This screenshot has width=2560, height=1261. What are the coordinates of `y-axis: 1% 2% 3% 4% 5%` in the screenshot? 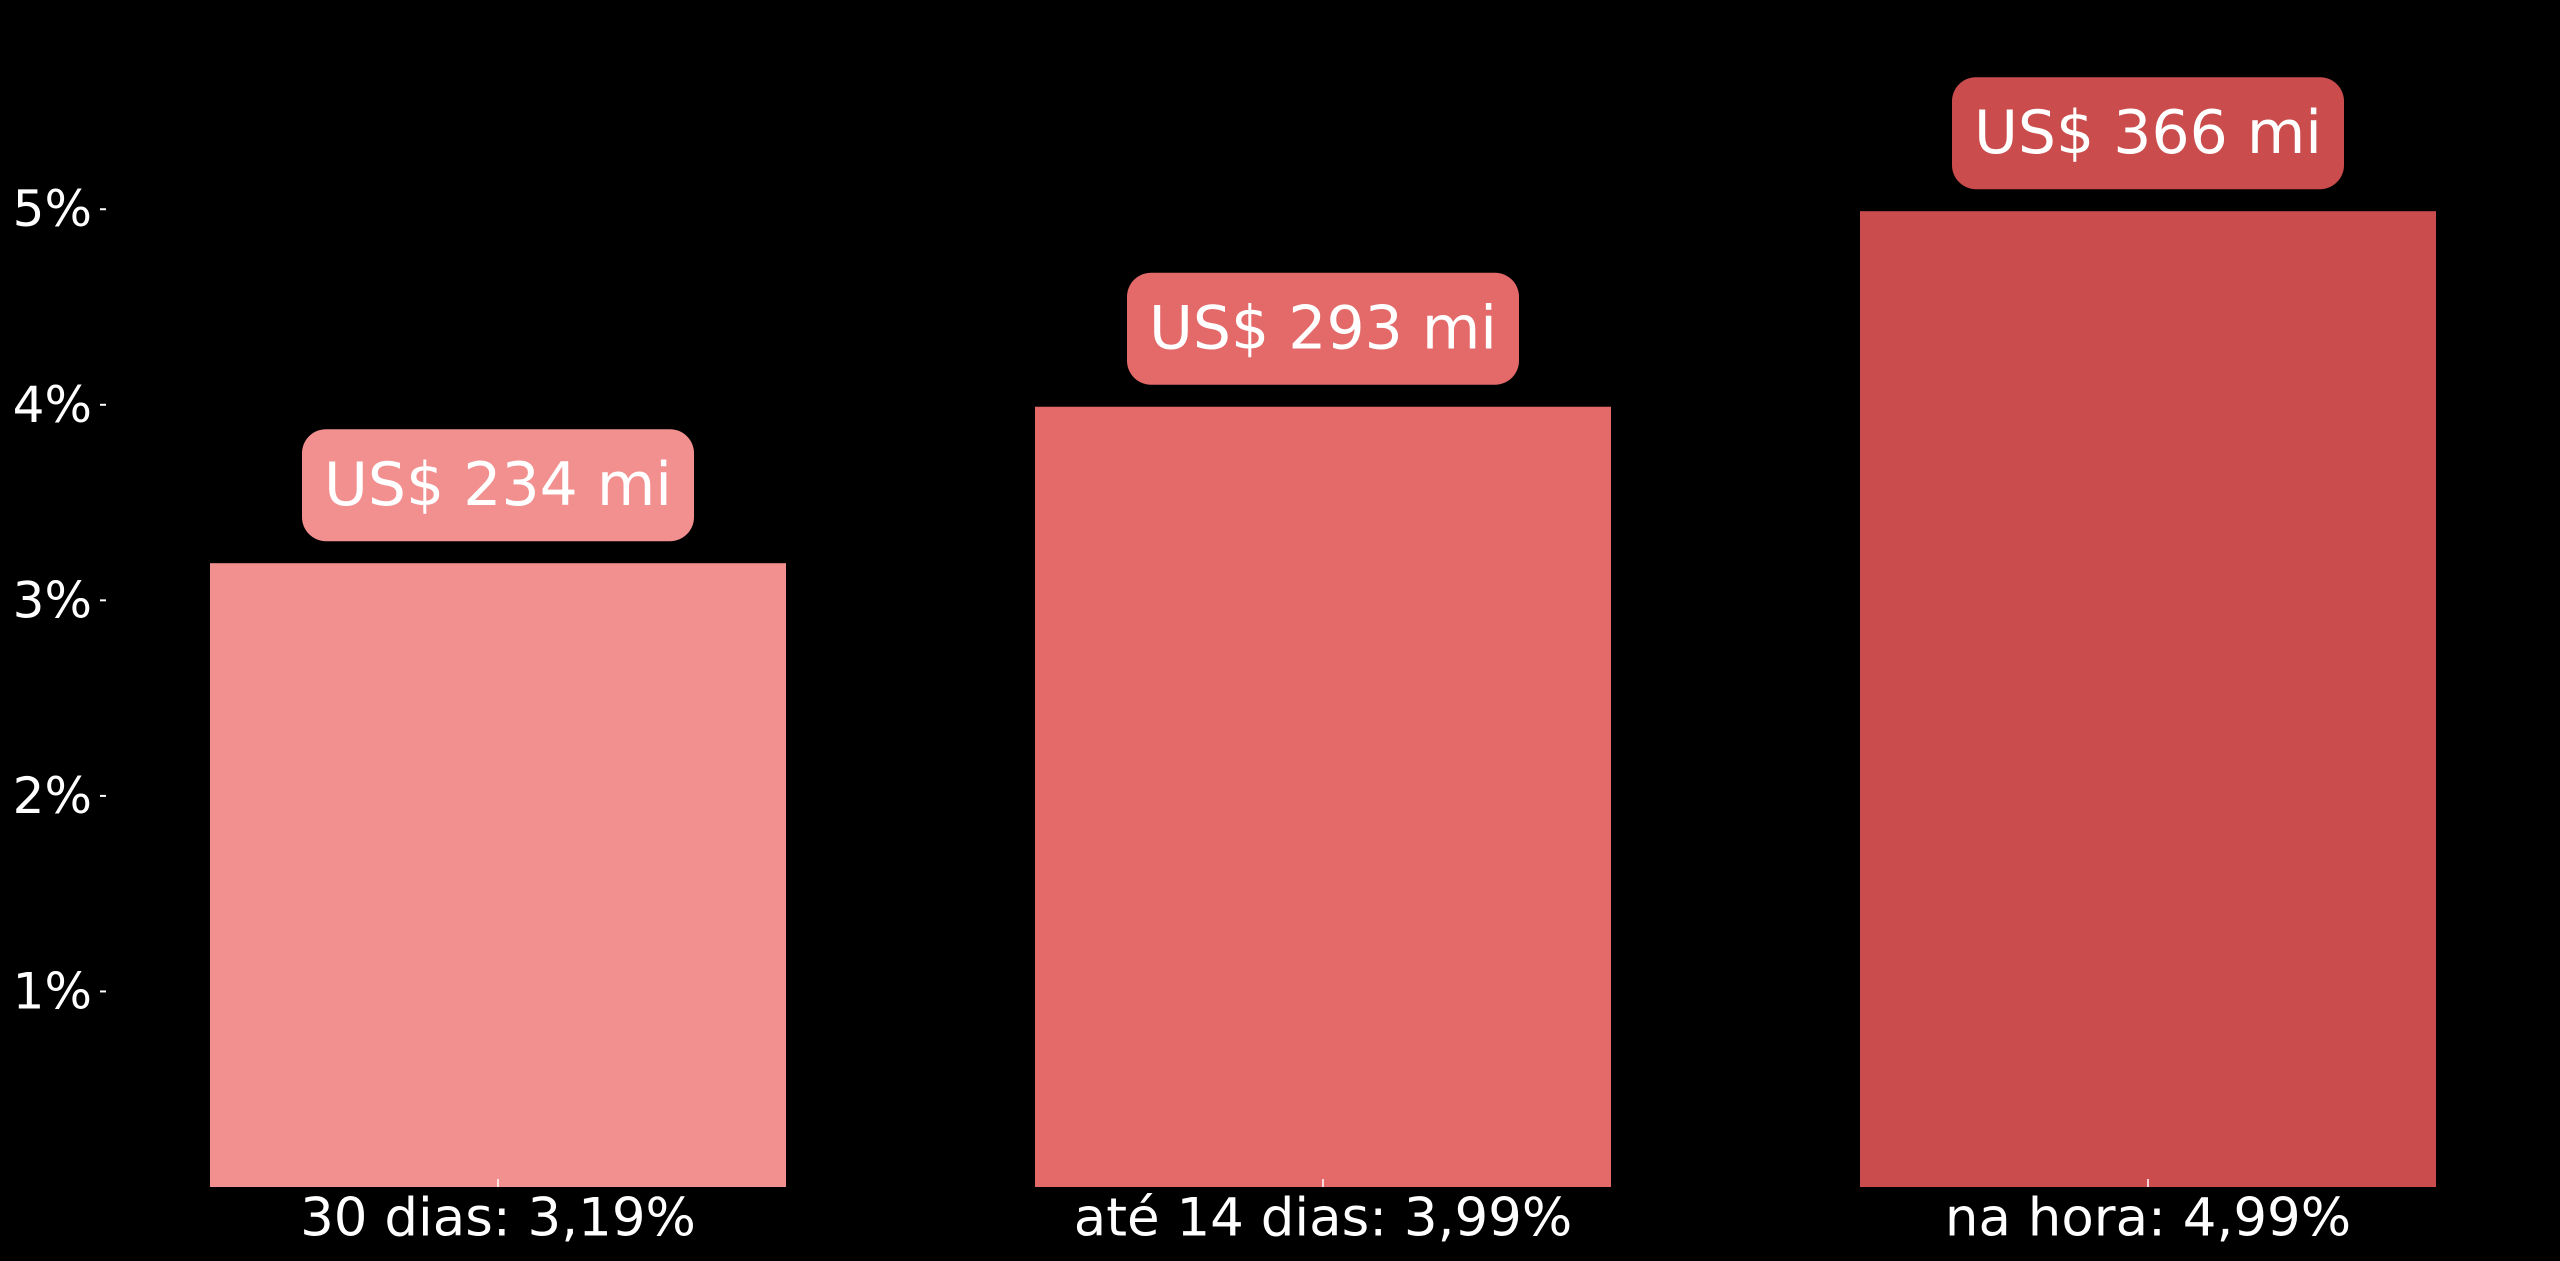 It's located at (59, 600).